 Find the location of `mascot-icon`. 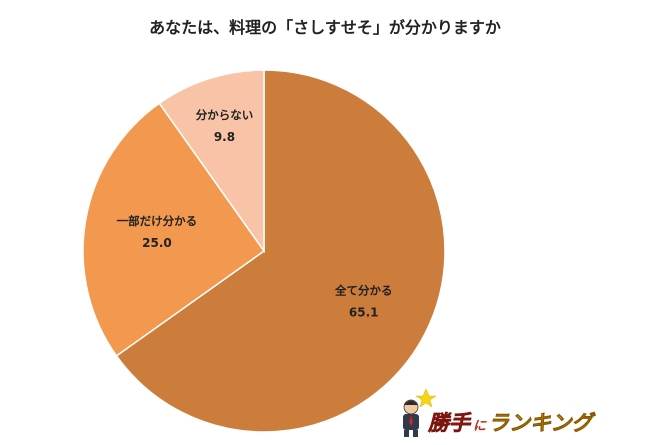

mascot-icon is located at coordinates (411, 418).